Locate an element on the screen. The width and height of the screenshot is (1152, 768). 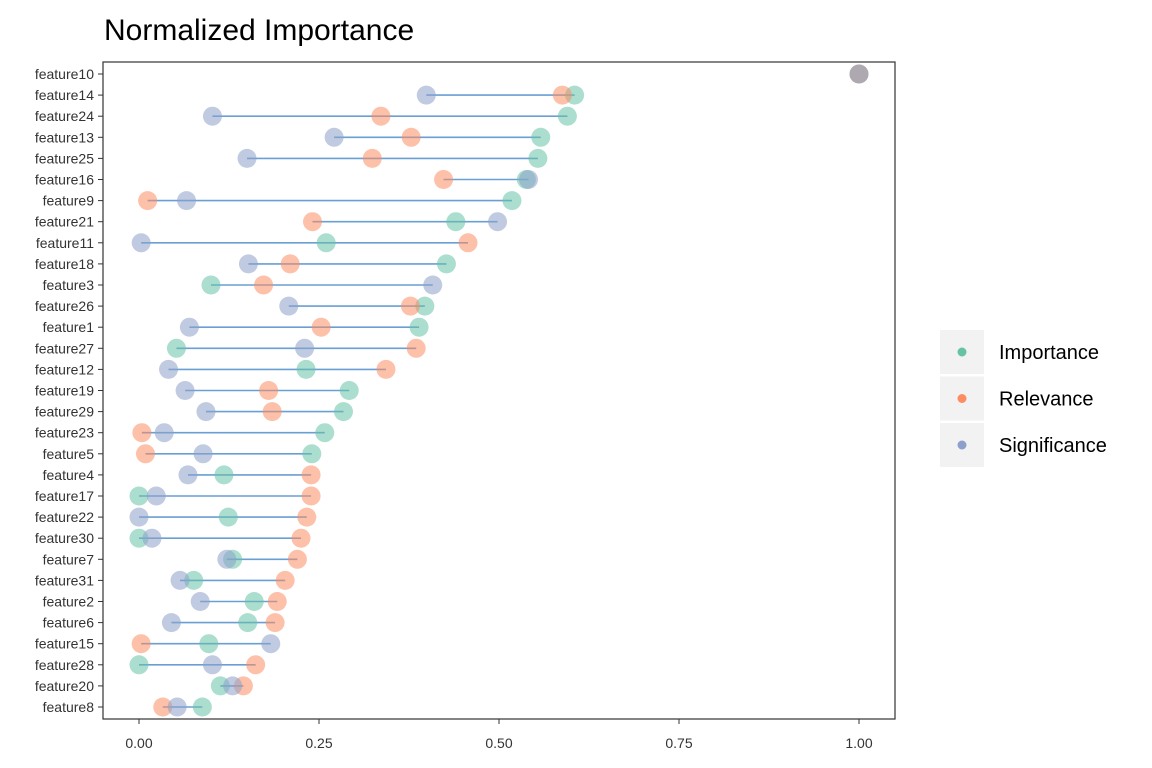
y-tick-label: feature15 is located at coordinates (64, 644).